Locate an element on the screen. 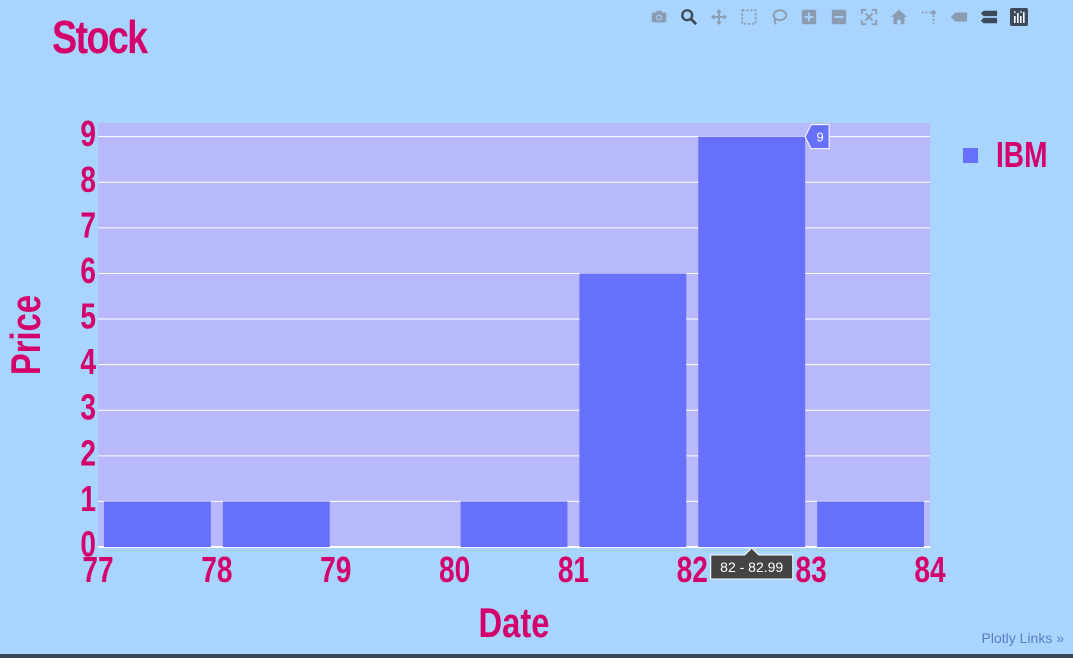 Image resolution: width=1073 pixels, height=658 pixels. chart-title: Stock is located at coordinates (100, 37).